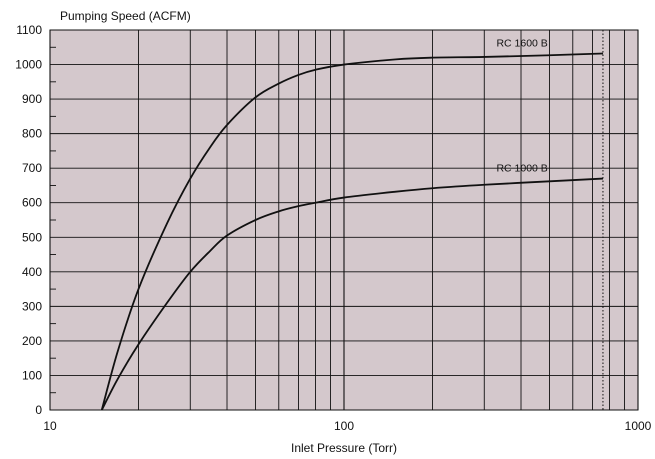 This screenshot has height=459, width=655. I want to click on y-tick-label: 800, so click(32, 134).